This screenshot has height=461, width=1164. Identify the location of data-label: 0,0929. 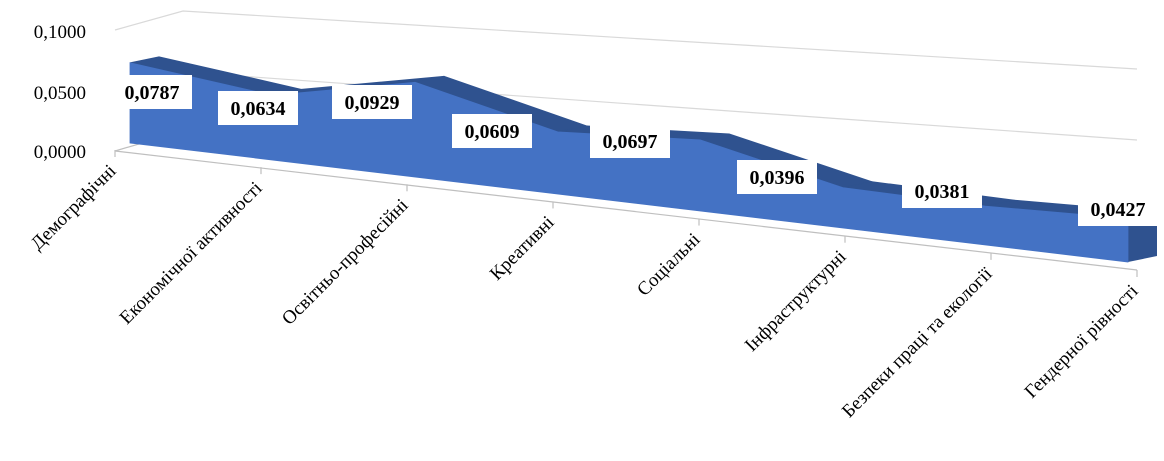
(372, 102).